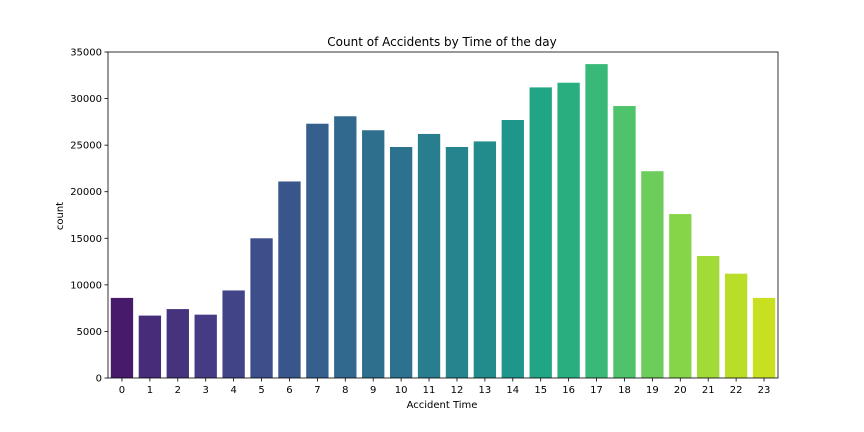 The image size is (864, 432). Describe the element at coordinates (261, 390) in the screenshot. I see `x-tick-label: 5` at that location.